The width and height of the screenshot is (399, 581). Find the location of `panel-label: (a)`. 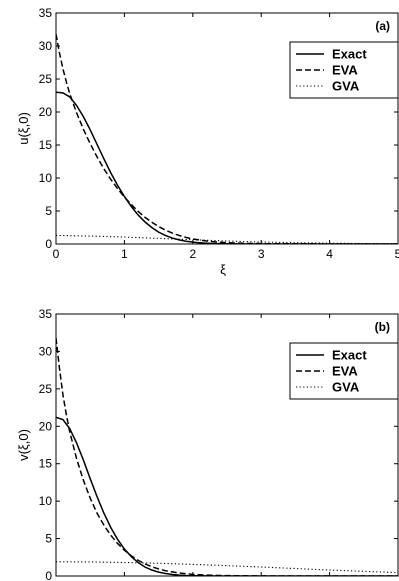

panel-label: (a) is located at coordinates (382, 26).